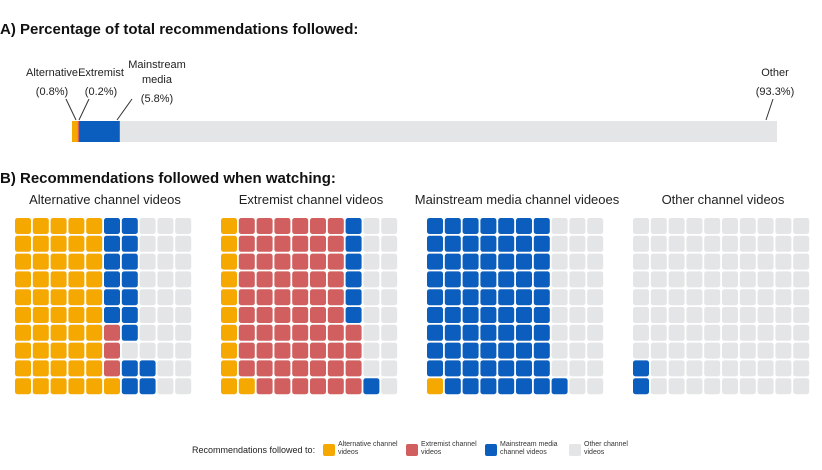 The height and width of the screenshot is (470, 822). I want to click on bar-label-value: (93.3%), so click(775, 92).